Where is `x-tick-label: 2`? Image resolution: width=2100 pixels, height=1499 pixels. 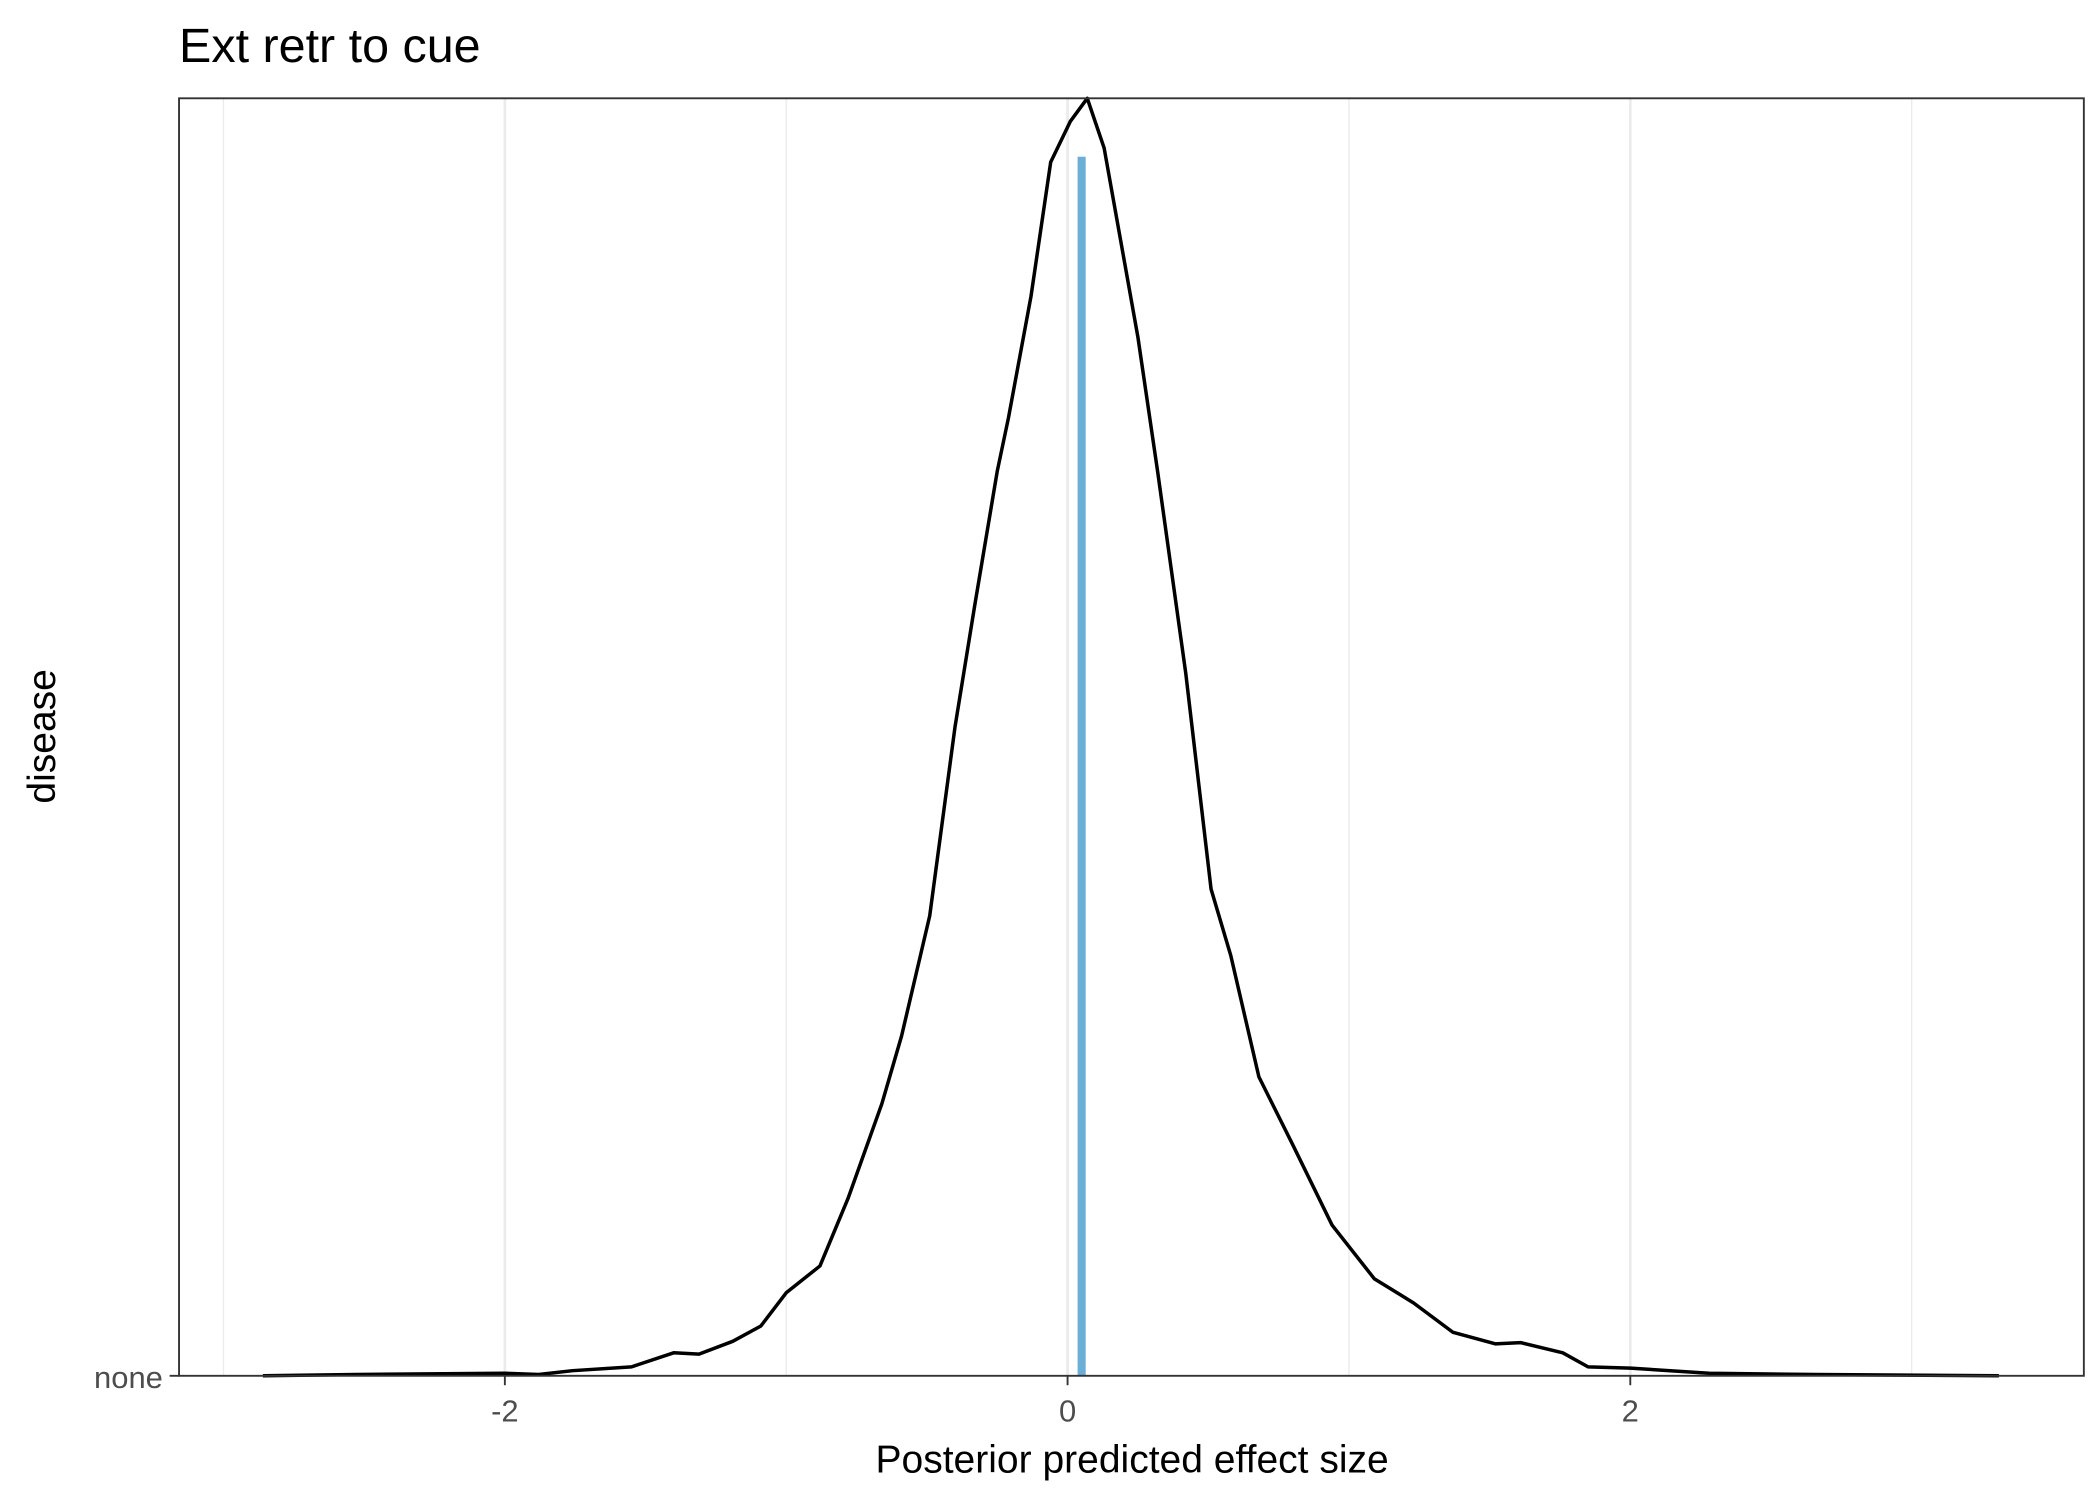
x-tick-label: 2 is located at coordinates (1630, 1411).